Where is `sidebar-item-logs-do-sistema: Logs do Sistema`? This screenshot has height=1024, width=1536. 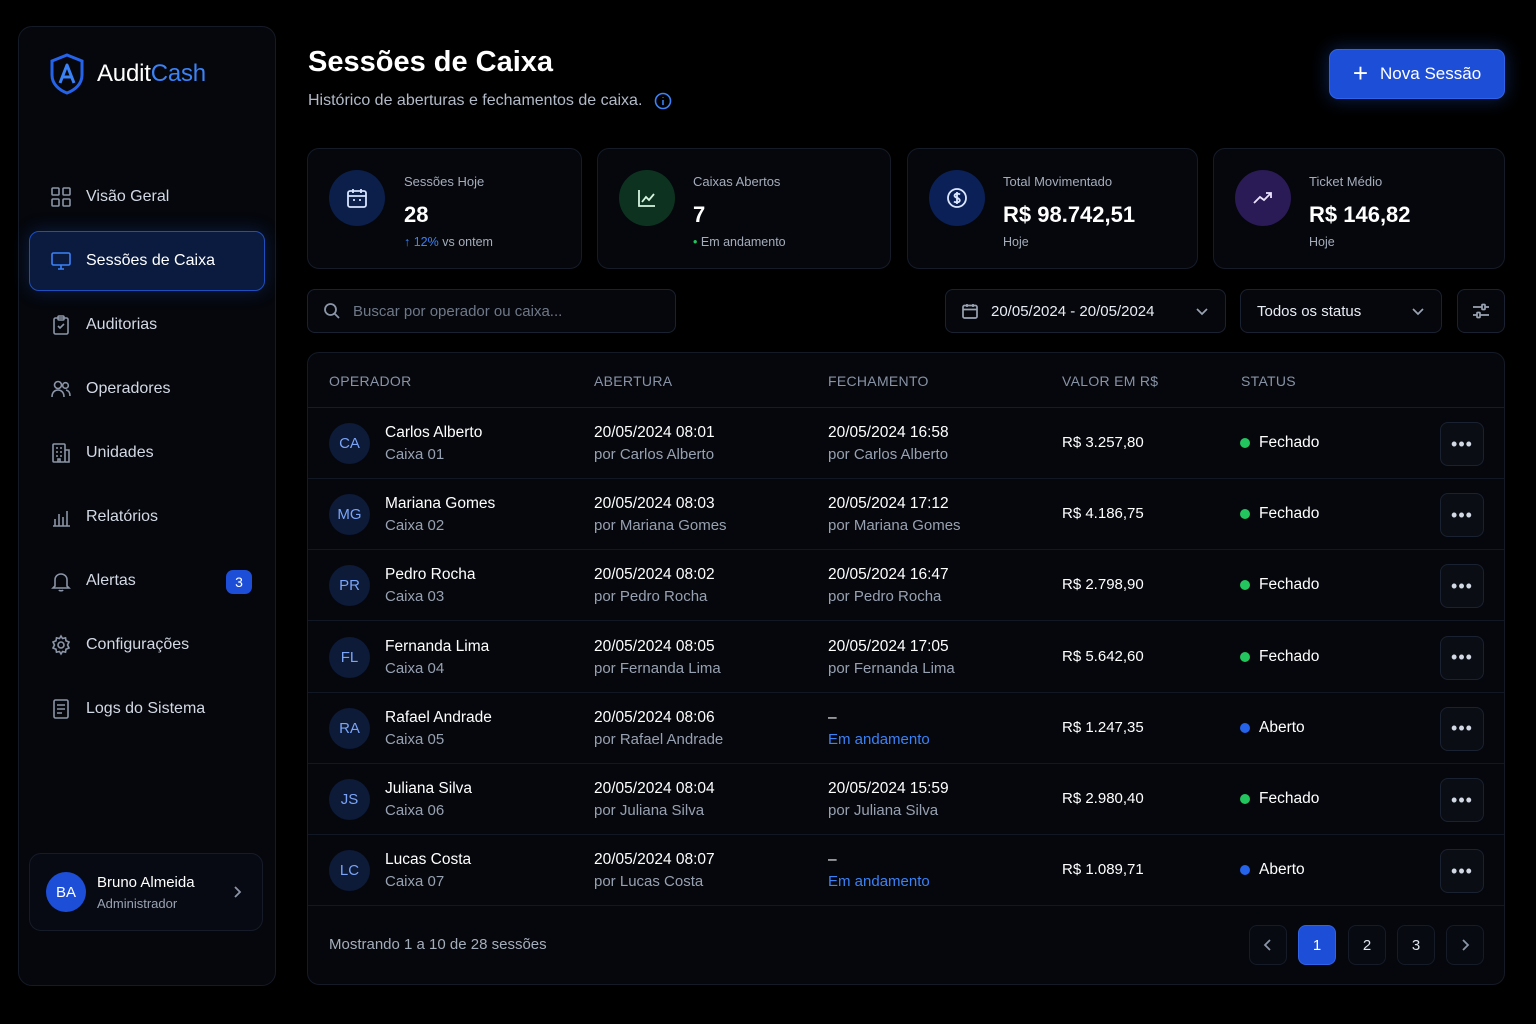 sidebar-item-logs-do-sistema: Logs do Sistema is located at coordinates (147, 709).